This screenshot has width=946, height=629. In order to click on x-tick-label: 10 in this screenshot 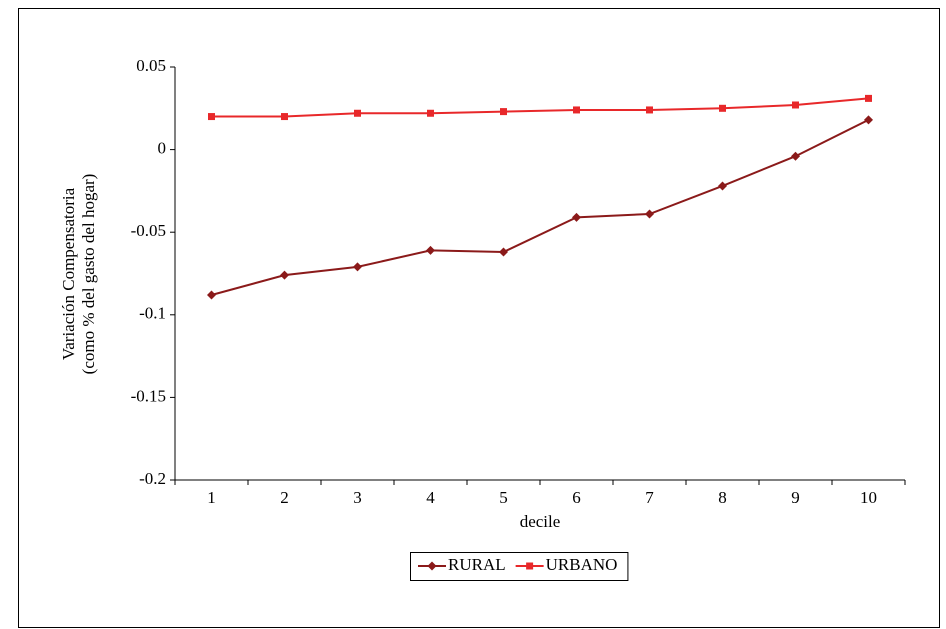, I will do `click(868, 497)`.